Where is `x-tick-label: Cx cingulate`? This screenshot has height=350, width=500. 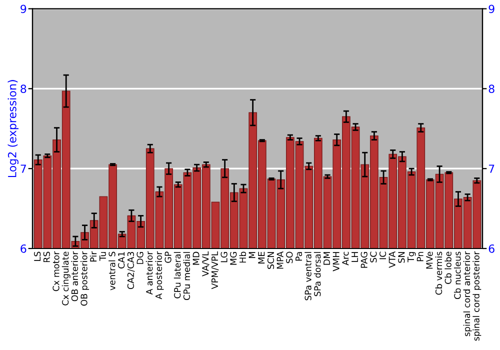
x-tick-label: Cx cingulate is located at coordinates (66, 279).